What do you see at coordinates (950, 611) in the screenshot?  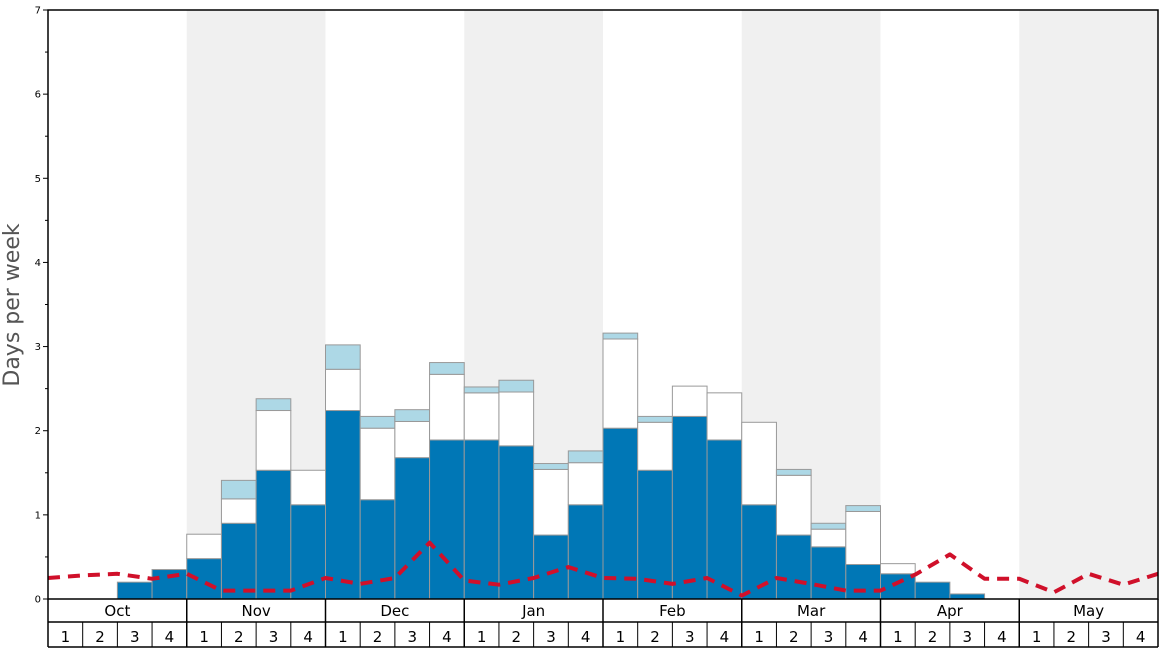 I see `month-label-apr: Apr` at bounding box center [950, 611].